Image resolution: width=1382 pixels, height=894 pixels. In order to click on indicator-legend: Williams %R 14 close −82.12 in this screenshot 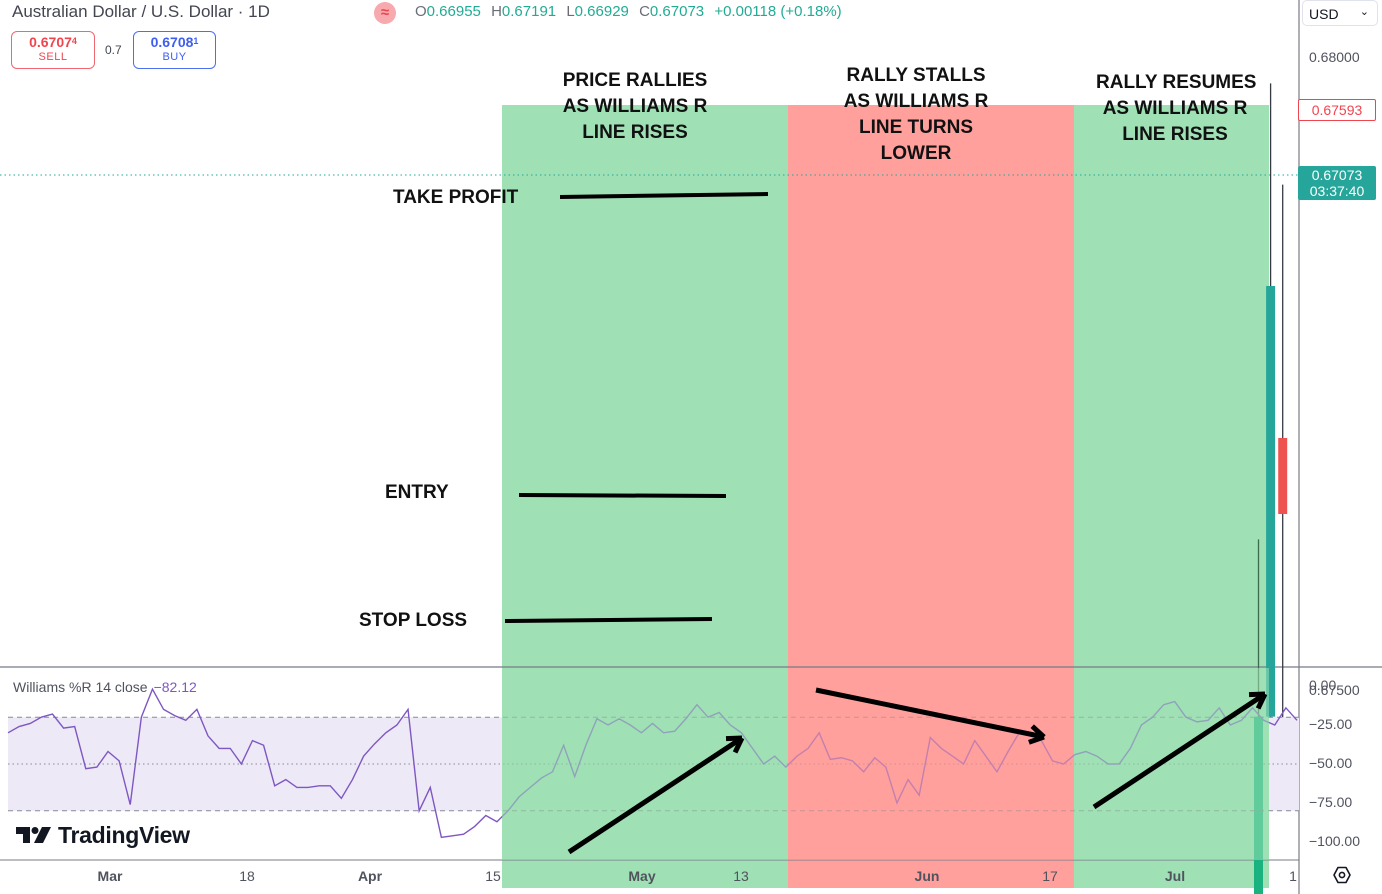, I will do `click(105, 687)`.